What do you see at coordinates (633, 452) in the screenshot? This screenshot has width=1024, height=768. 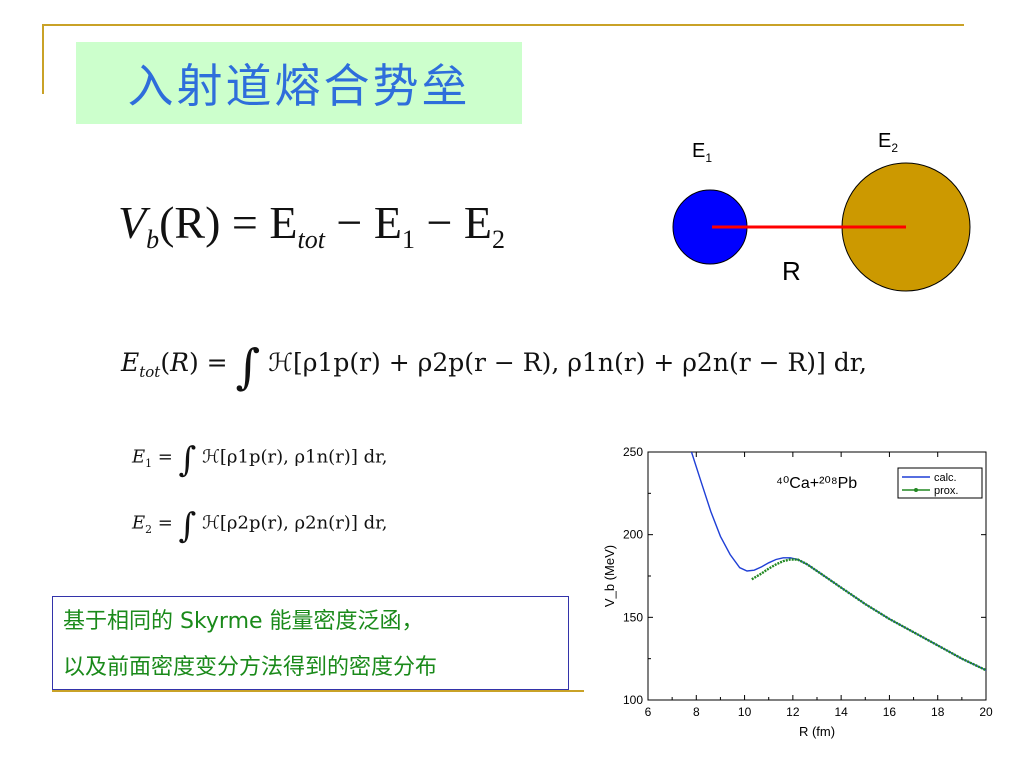 I see `y-tick-label: 250` at bounding box center [633, 452].